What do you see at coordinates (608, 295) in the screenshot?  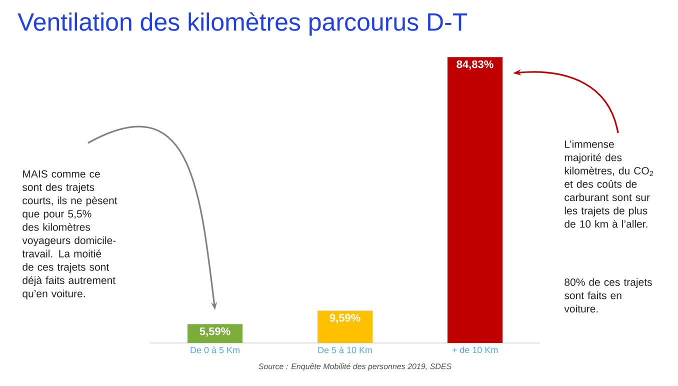 I see `text: 80% de ces trajets sont faits en voiture.` at bounding box center [608, 295].